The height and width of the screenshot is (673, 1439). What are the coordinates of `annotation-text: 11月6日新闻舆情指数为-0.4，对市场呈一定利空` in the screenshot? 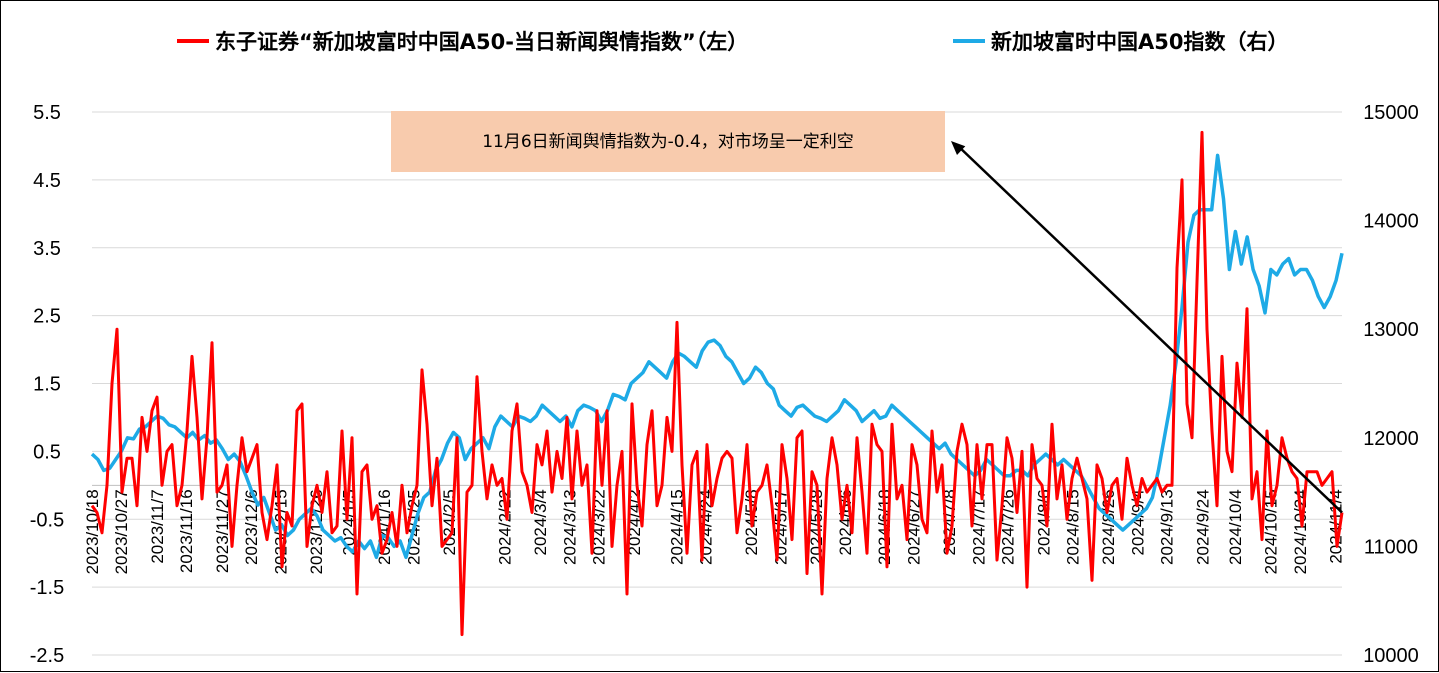 It's located at (668, 142).